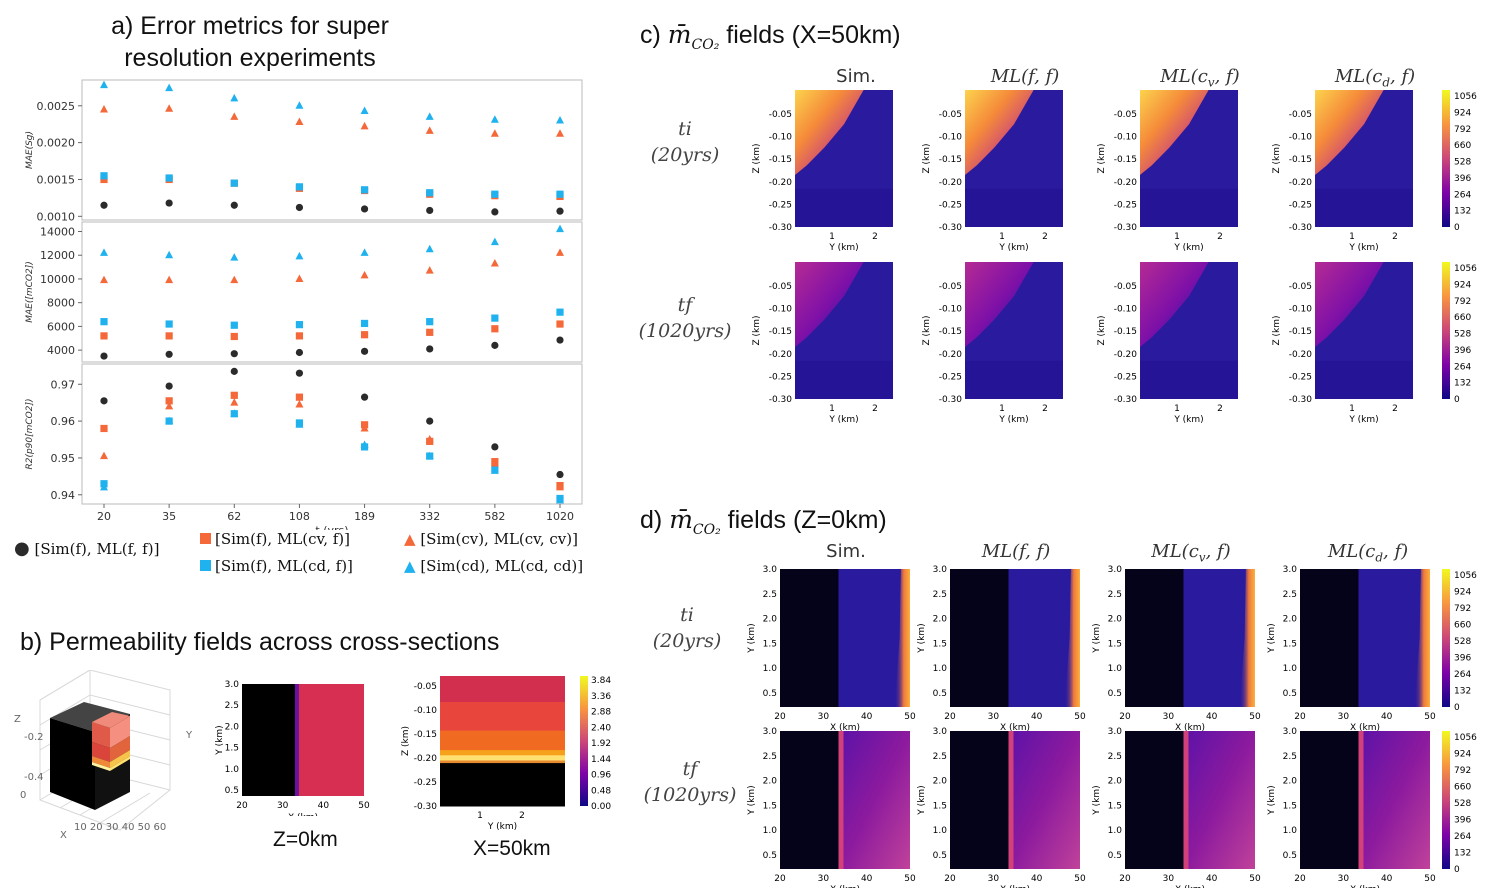 This screenshot has width=1495, height=888. Describe the element at coordinates (232, 770) in the screenshot. I see `y-tick-label: 1.0` at that location.